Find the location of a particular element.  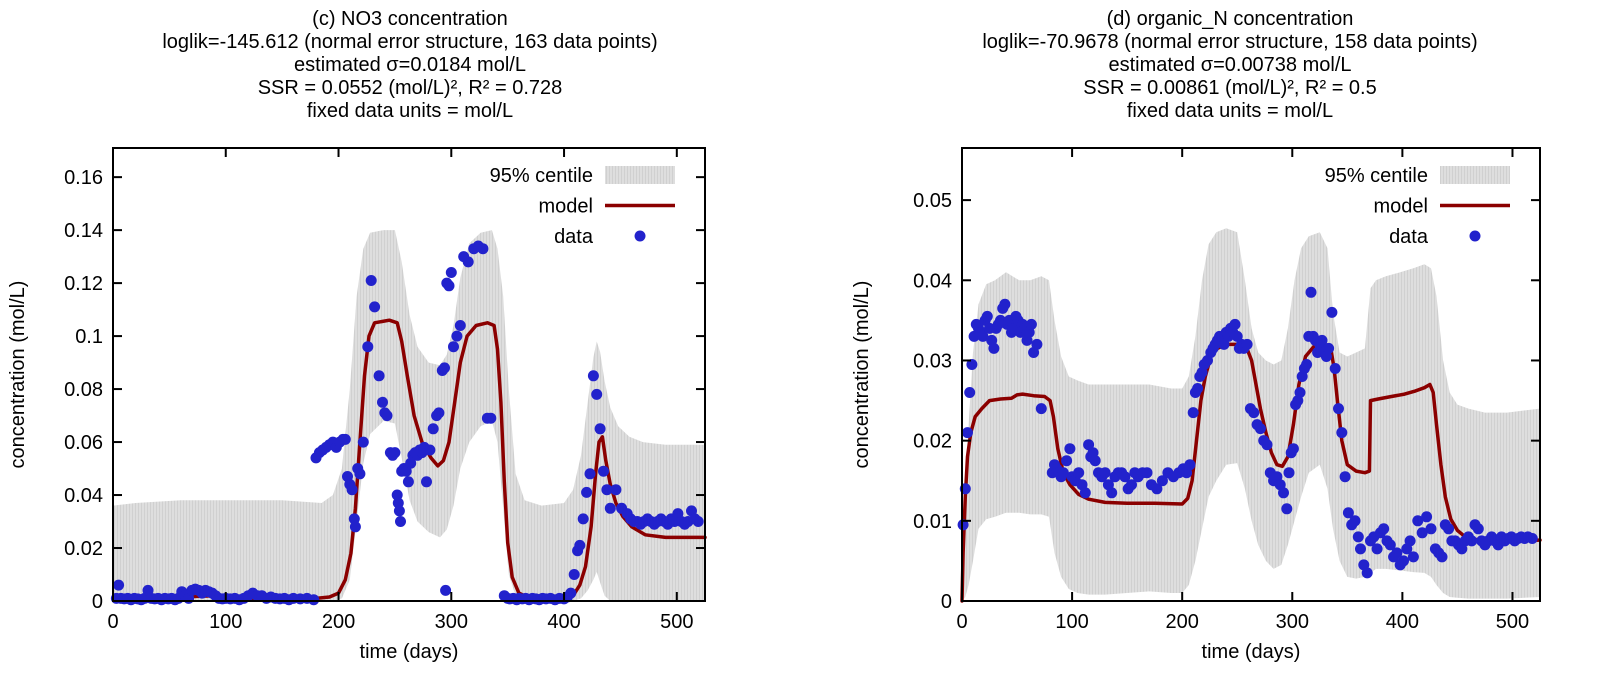

y-tick-label: 0.06 is located at coordinates (83, 443).